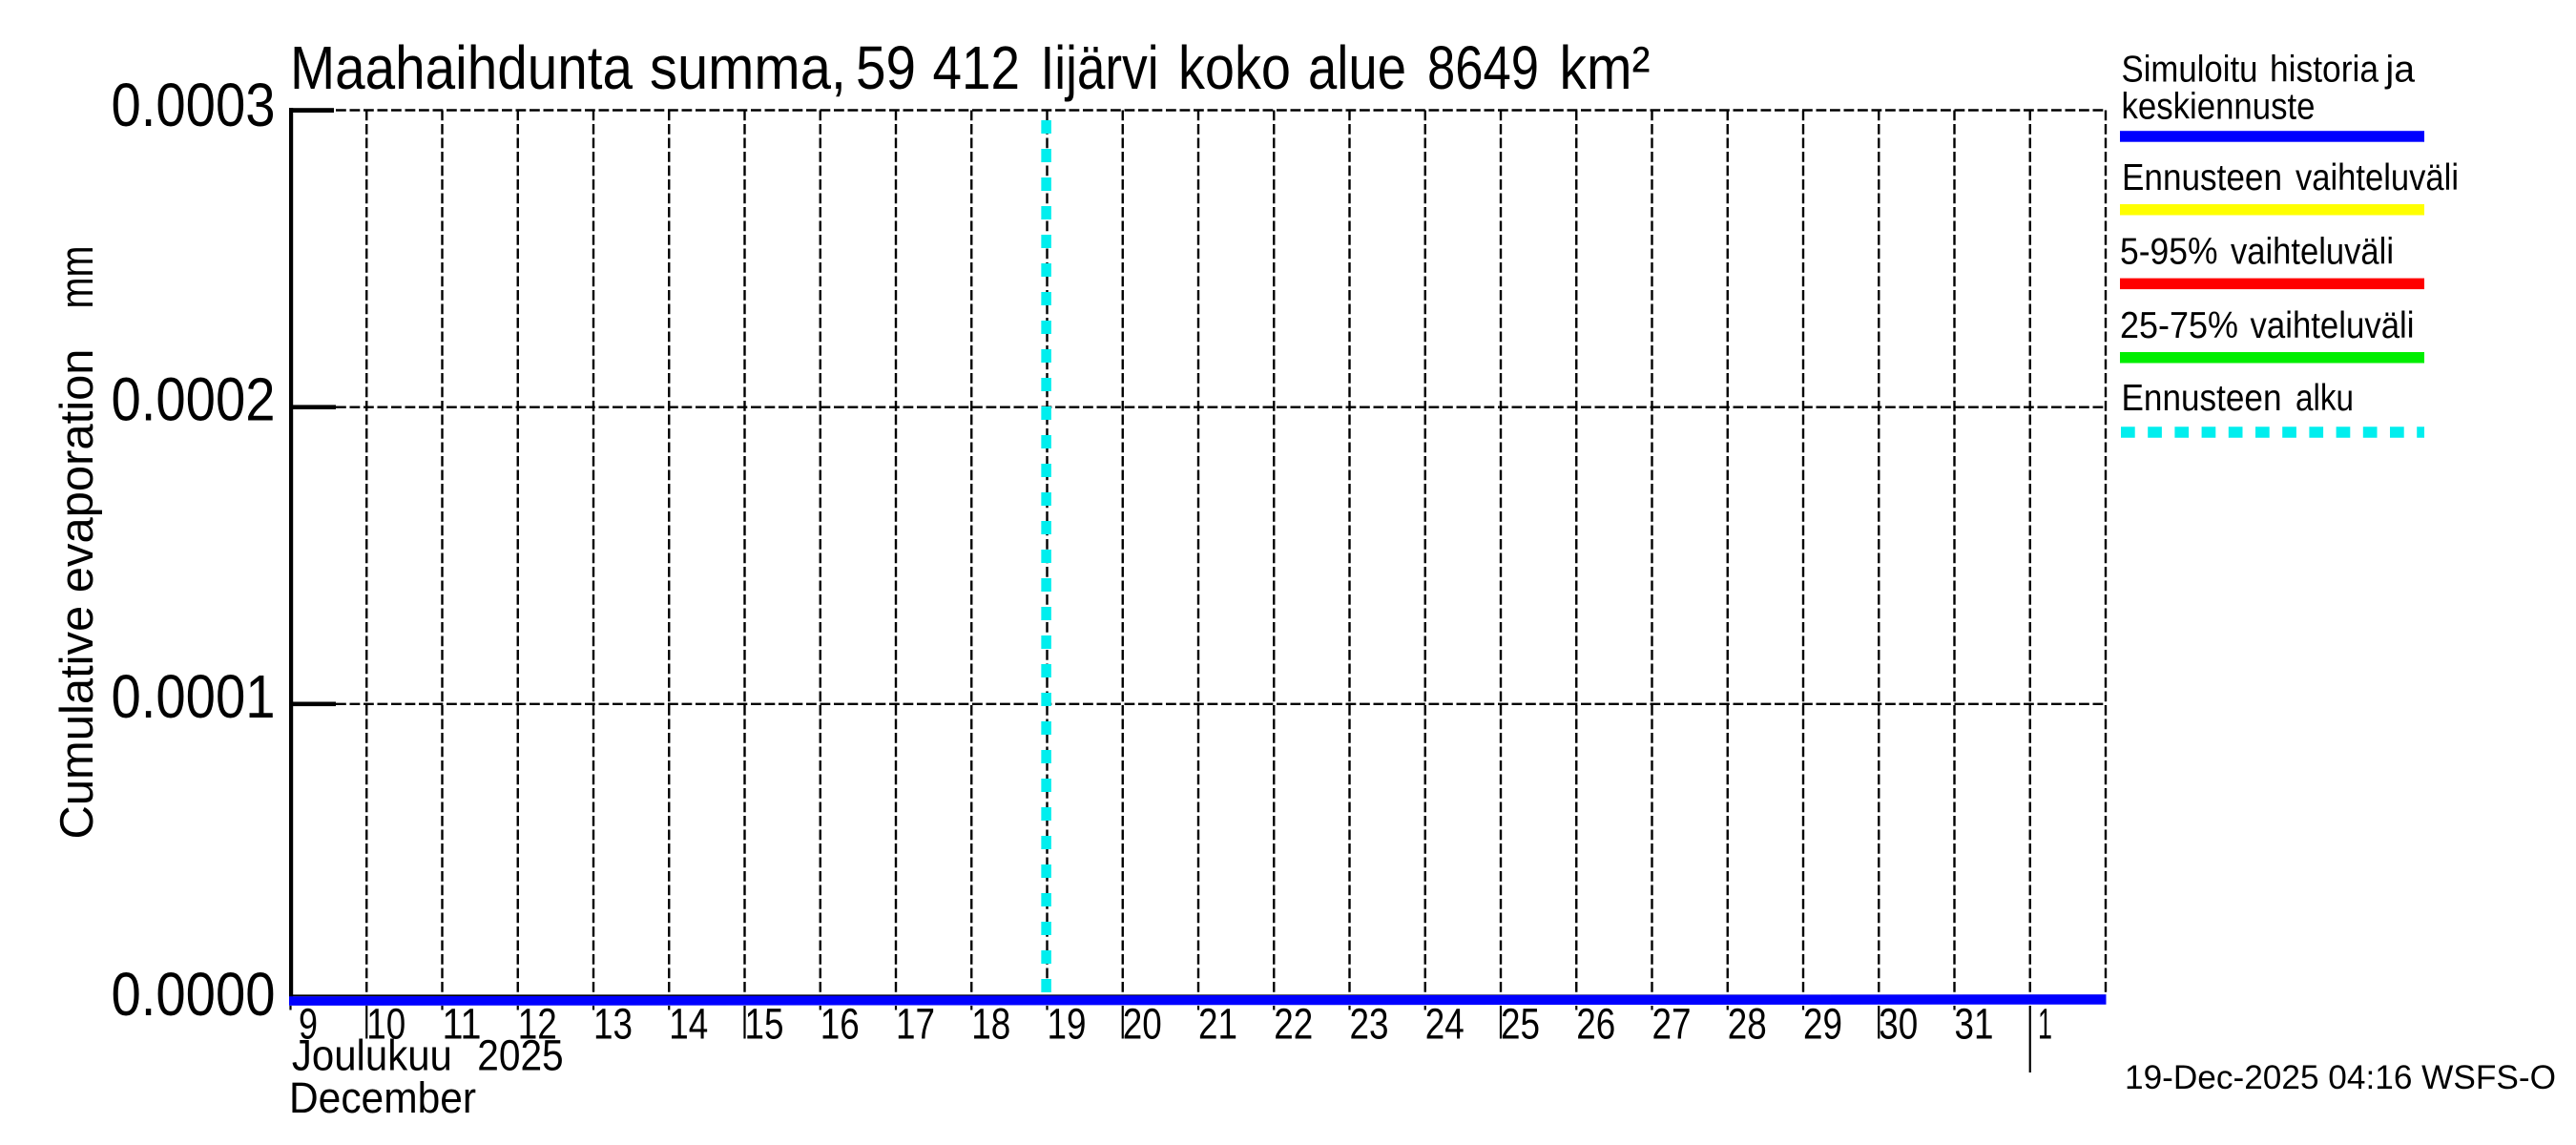  Describe the element at coordinates (915, 1023) in the screenshot. I see `svg-text: 17` at that location.